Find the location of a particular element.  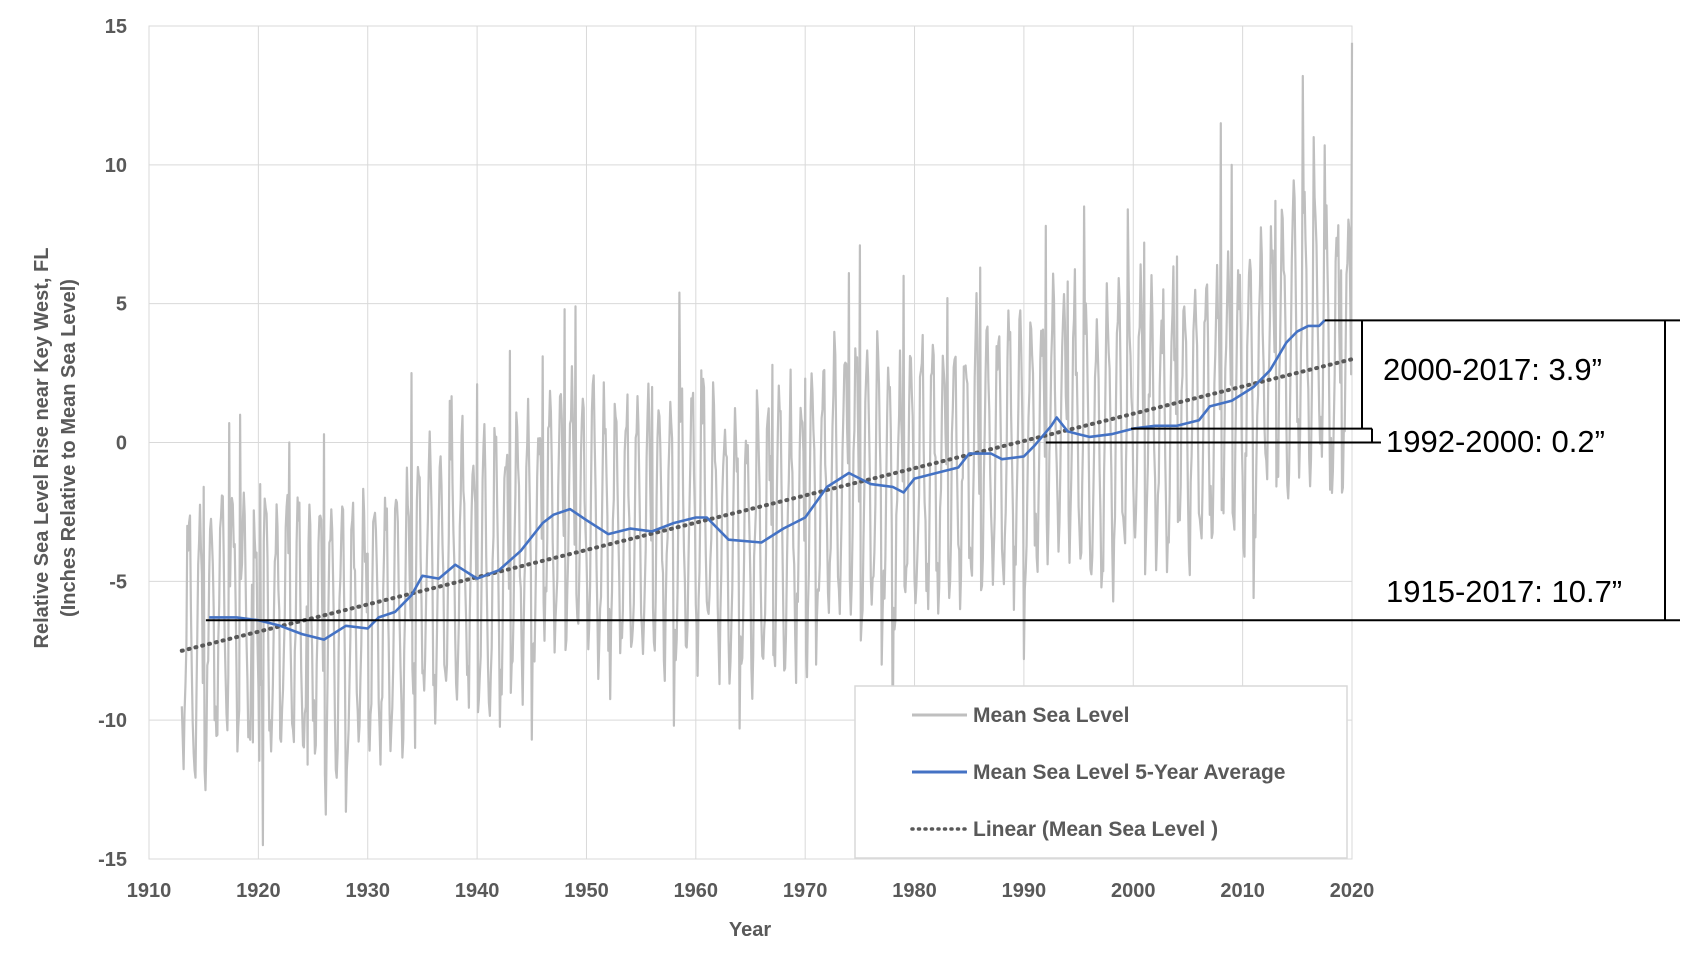

y-tick-label-0: 0 is located at coordinates (121, 444).